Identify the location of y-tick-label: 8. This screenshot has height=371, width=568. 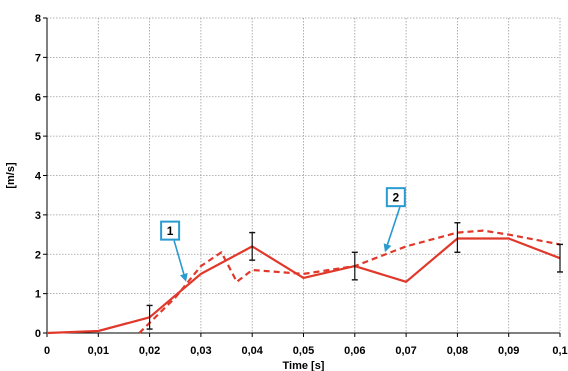
(38, 19).